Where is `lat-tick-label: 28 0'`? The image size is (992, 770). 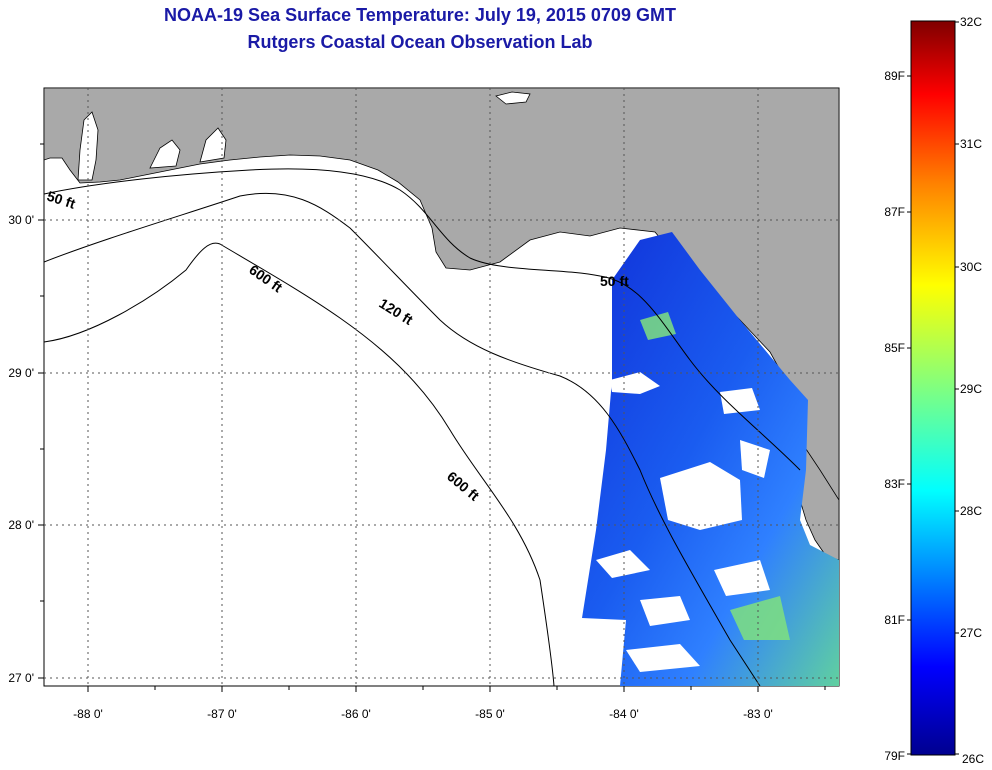
lat-tick-label: 28 0' is located at coordinates (21, 525).